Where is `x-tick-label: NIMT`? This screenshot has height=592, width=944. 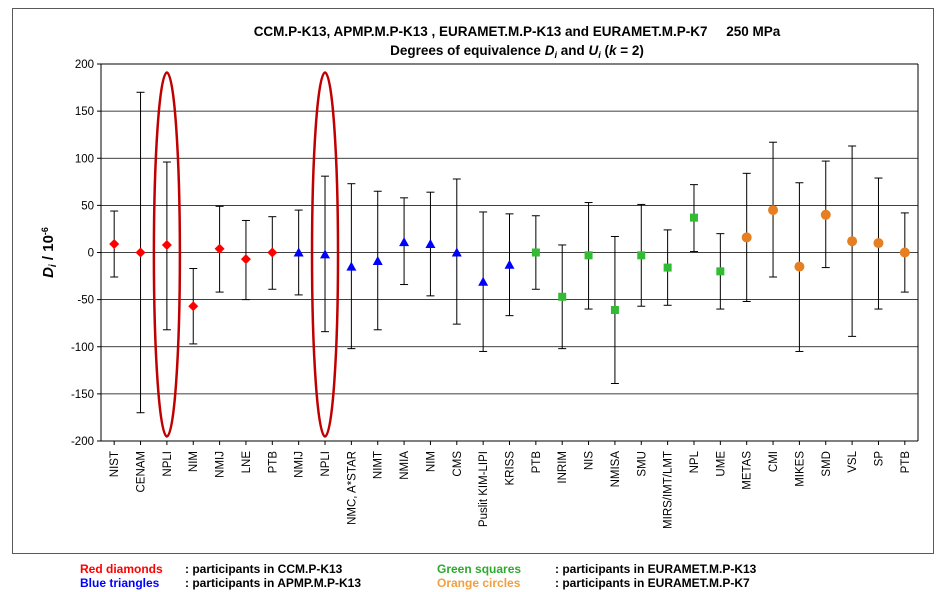 x-tick-label: NIMT is located at coordinates (379, 465).